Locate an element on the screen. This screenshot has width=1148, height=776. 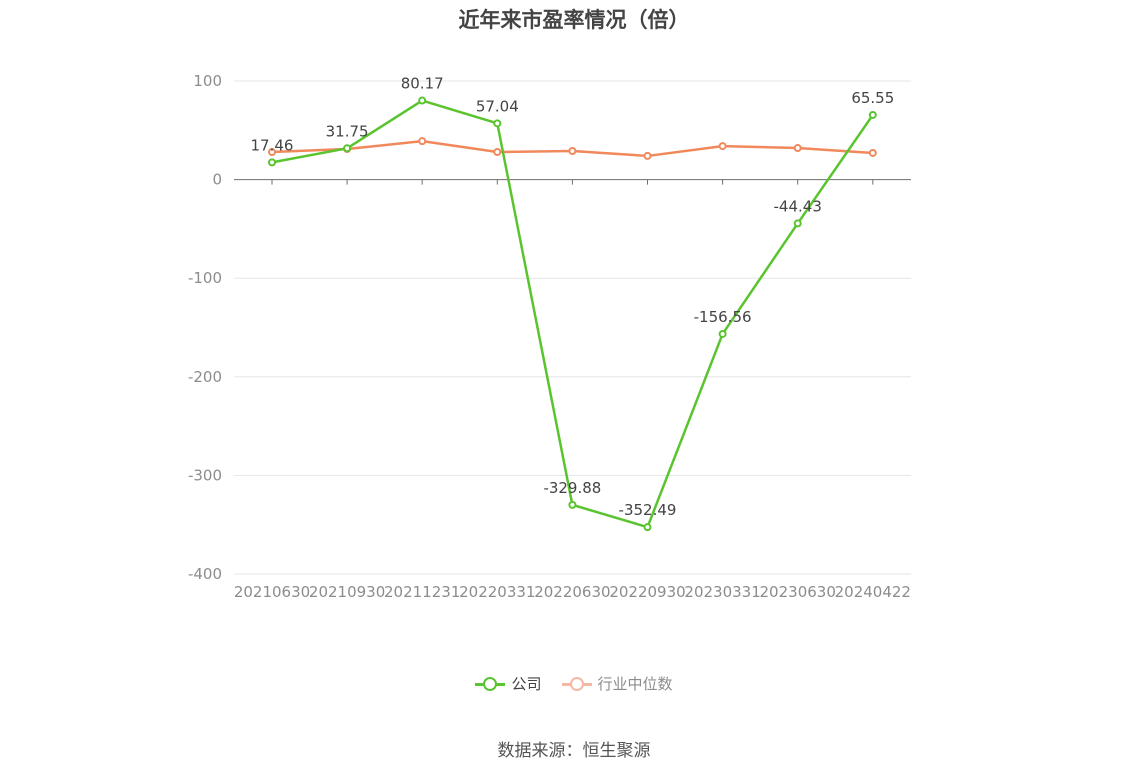
data-label: -352.49 is located at coordinates (648, 510).